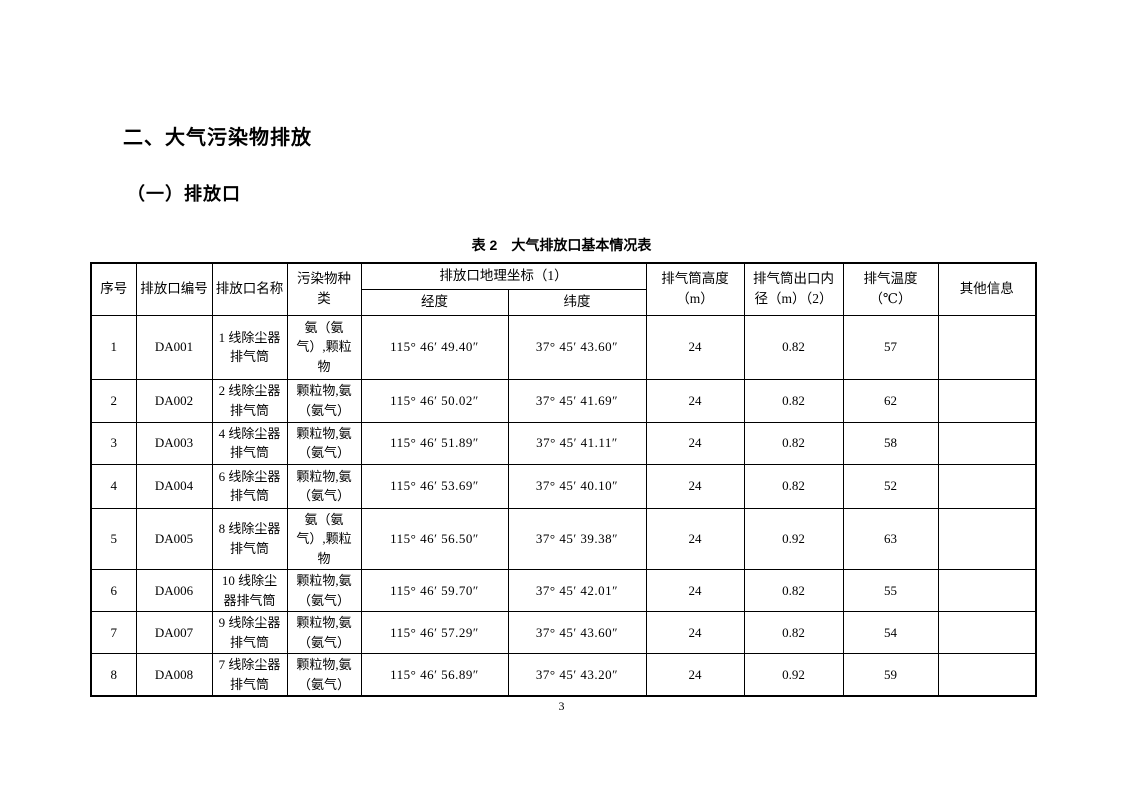 This screenshot has width=1123, height=794. I want to click on col-header-longitude: 经度, so click(434, 302).